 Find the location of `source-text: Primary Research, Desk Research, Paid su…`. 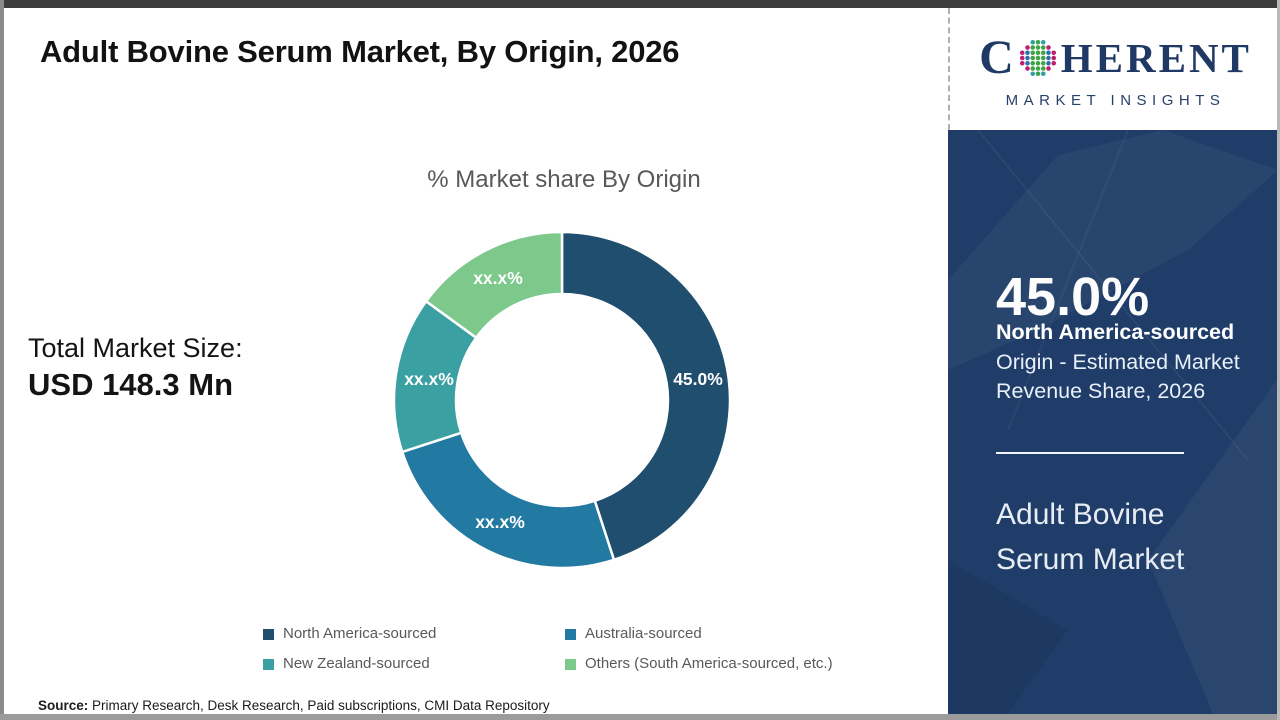

source-text: Primary Research, Desk Research, Paid su… is located at coordinates (319, 705).